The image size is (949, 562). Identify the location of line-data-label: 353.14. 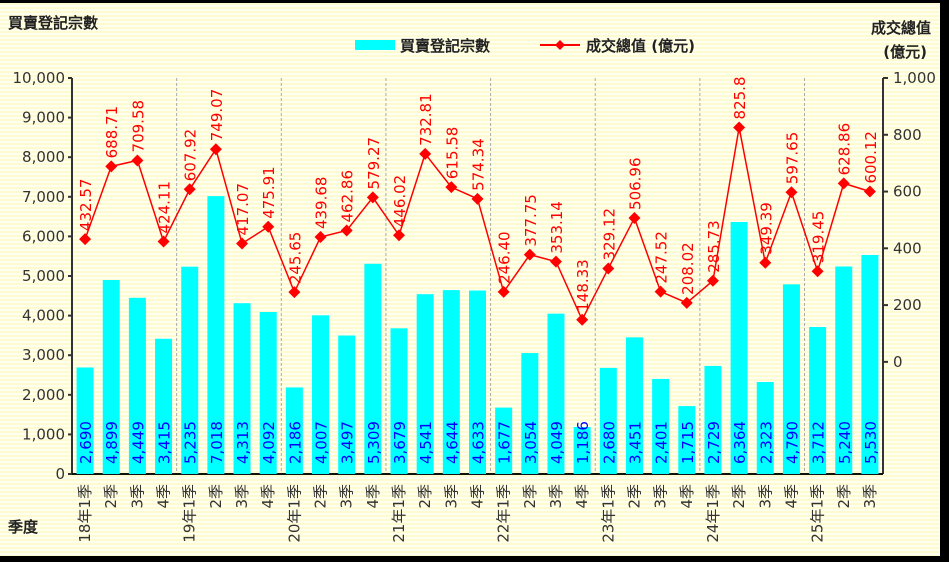
(557, 227).